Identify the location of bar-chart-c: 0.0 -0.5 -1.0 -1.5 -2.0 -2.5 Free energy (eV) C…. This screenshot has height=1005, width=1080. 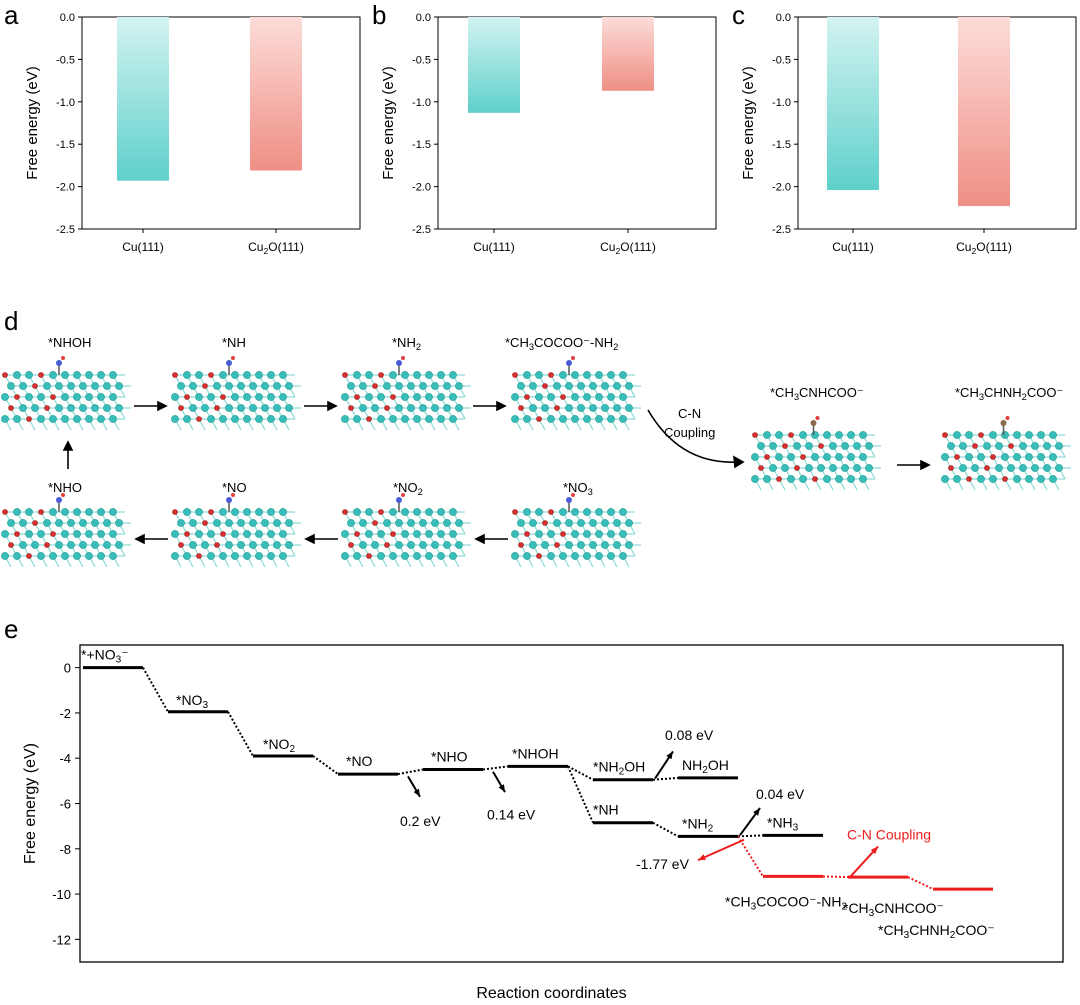
(908, 134).